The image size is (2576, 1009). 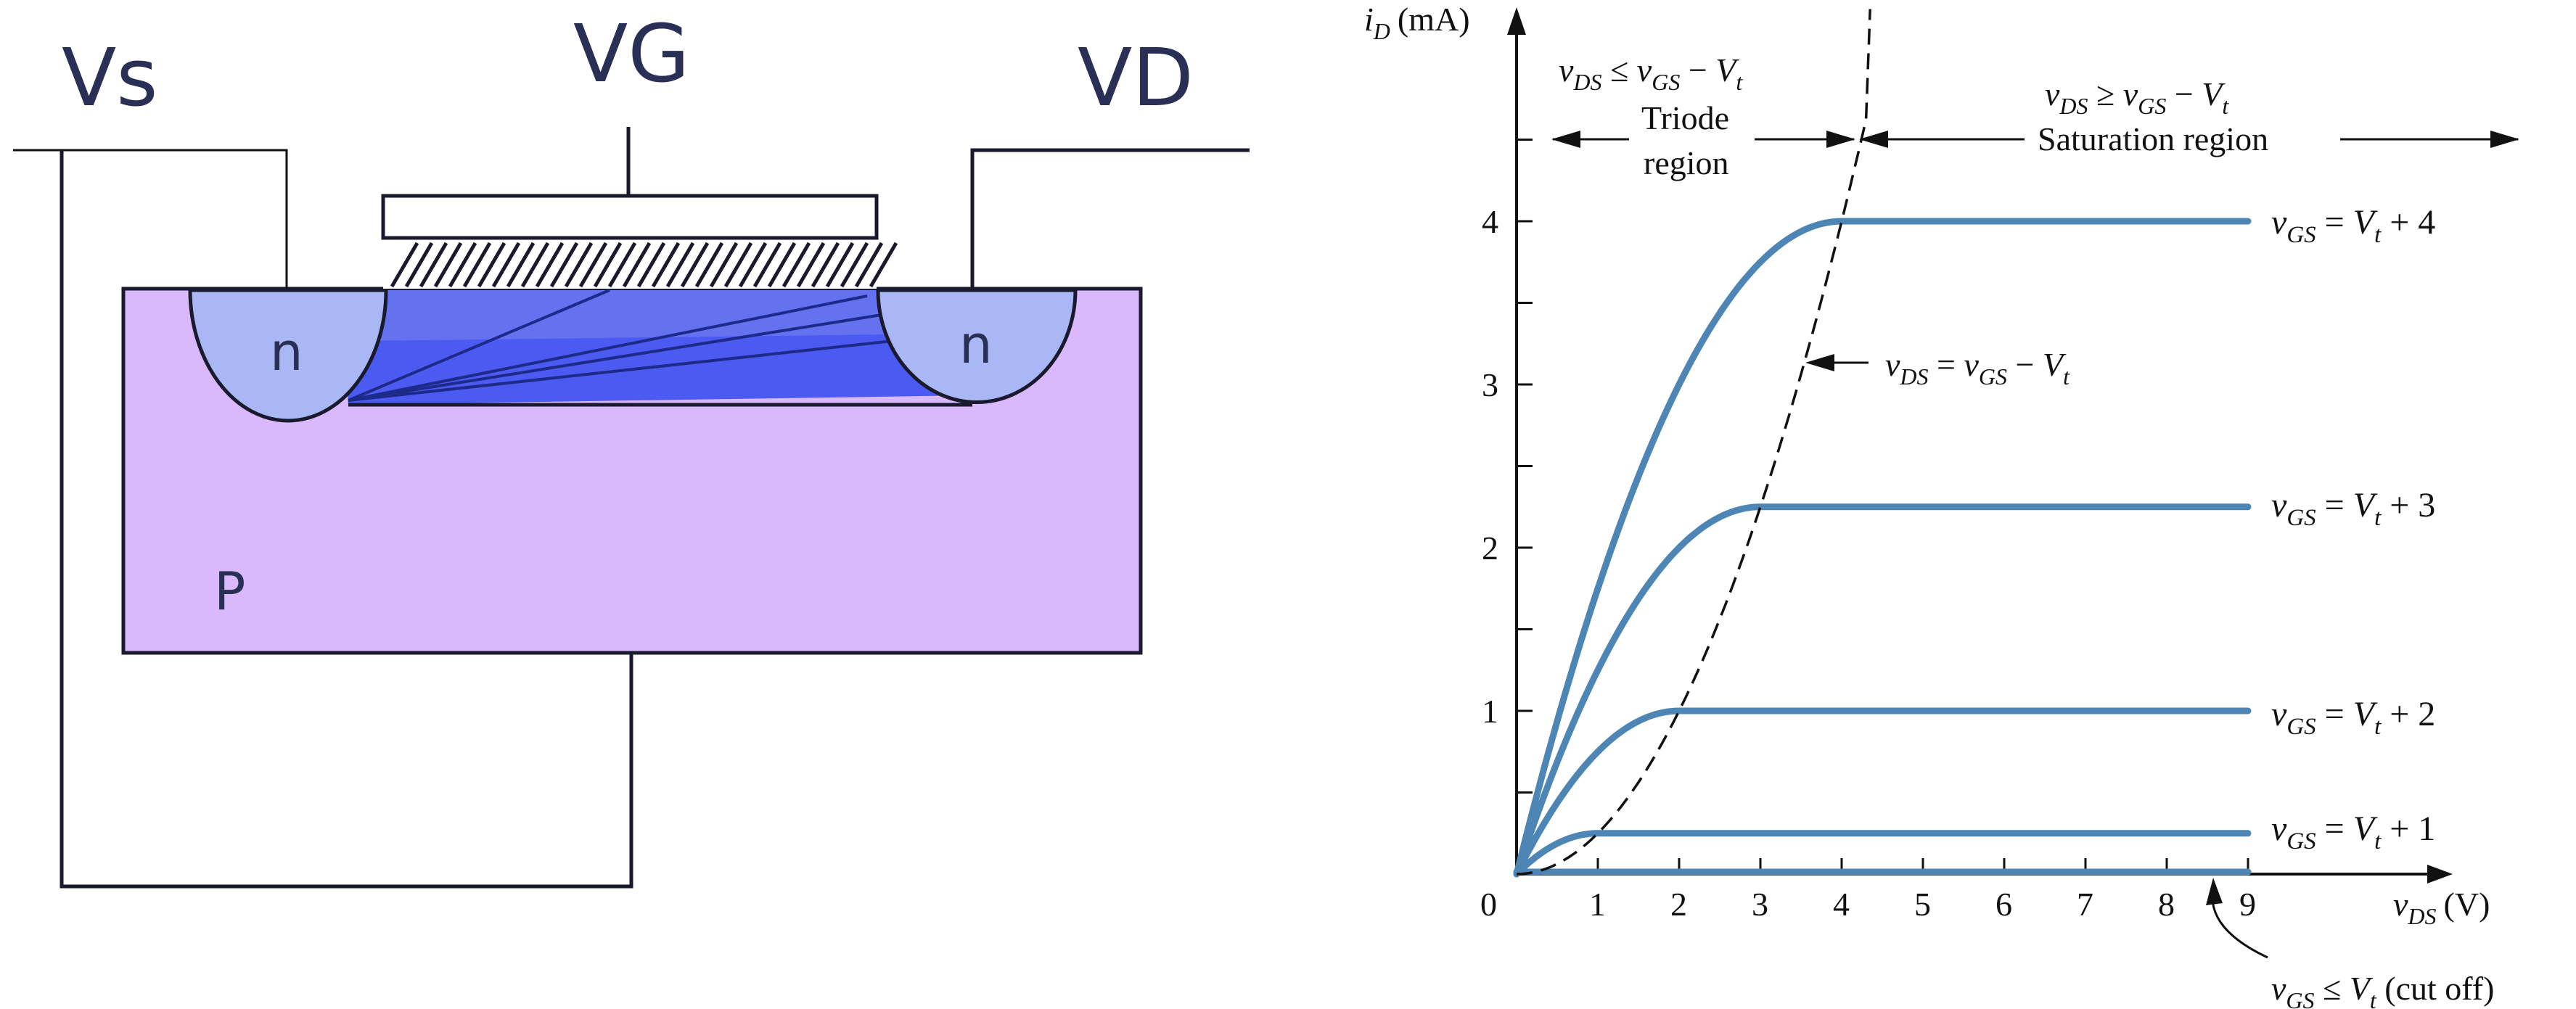 I want to click on drain-region-label: n, so click(x=976, y=344).